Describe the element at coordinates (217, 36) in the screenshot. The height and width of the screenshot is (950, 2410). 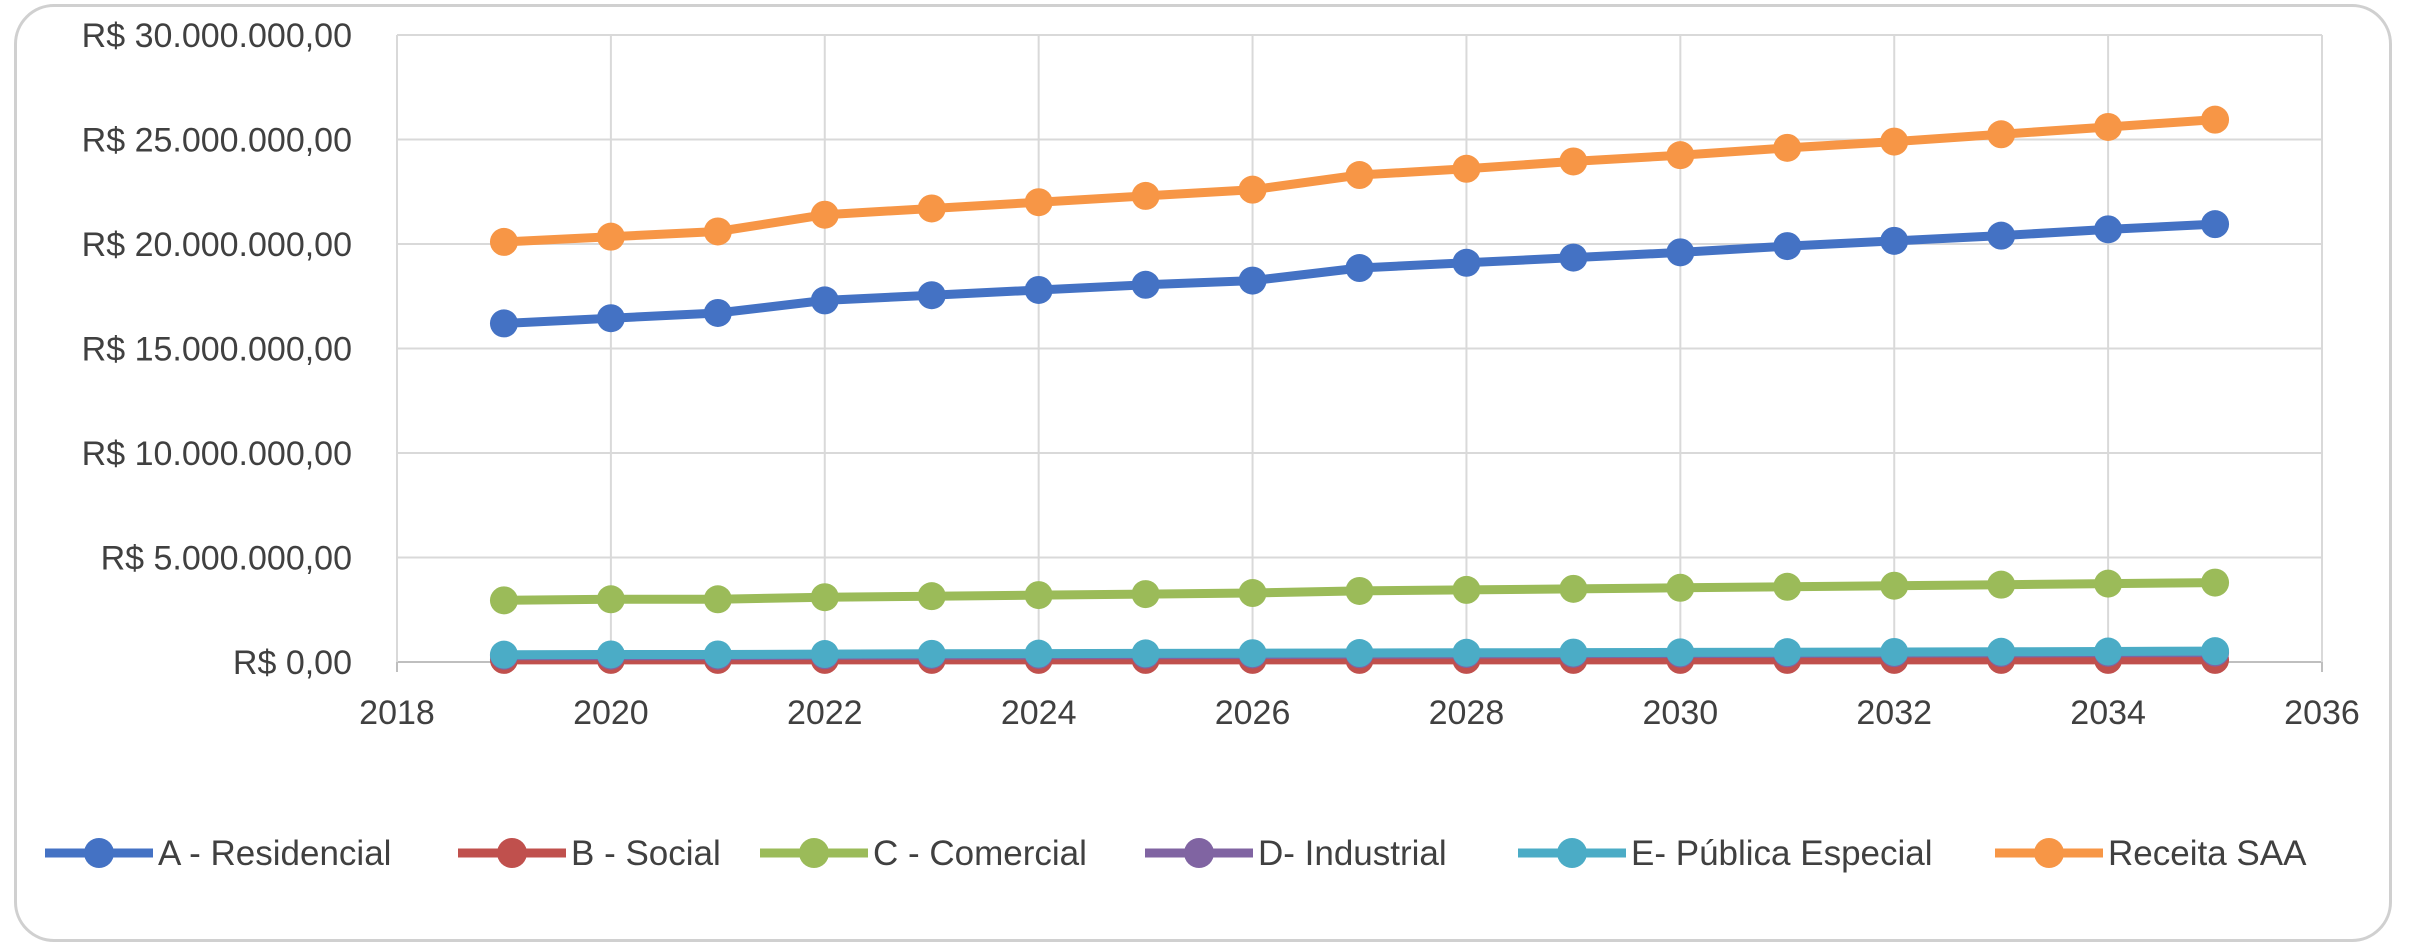
I see `y-tick-label: R$ 30.000.000,00` at that location.